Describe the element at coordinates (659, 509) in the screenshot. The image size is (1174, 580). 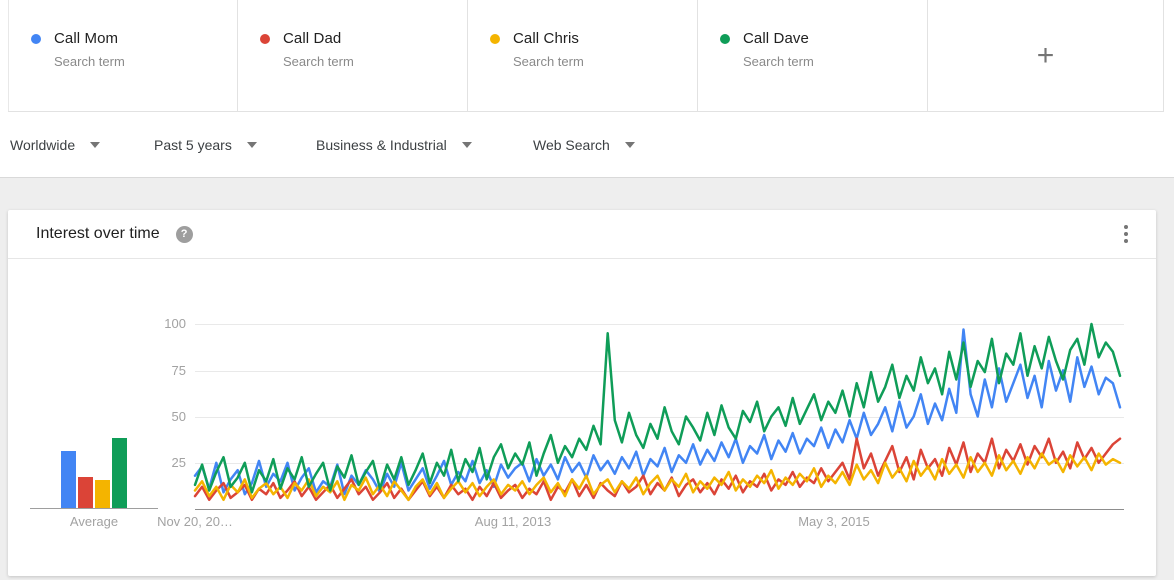
I see `x-axis-line` at that location.